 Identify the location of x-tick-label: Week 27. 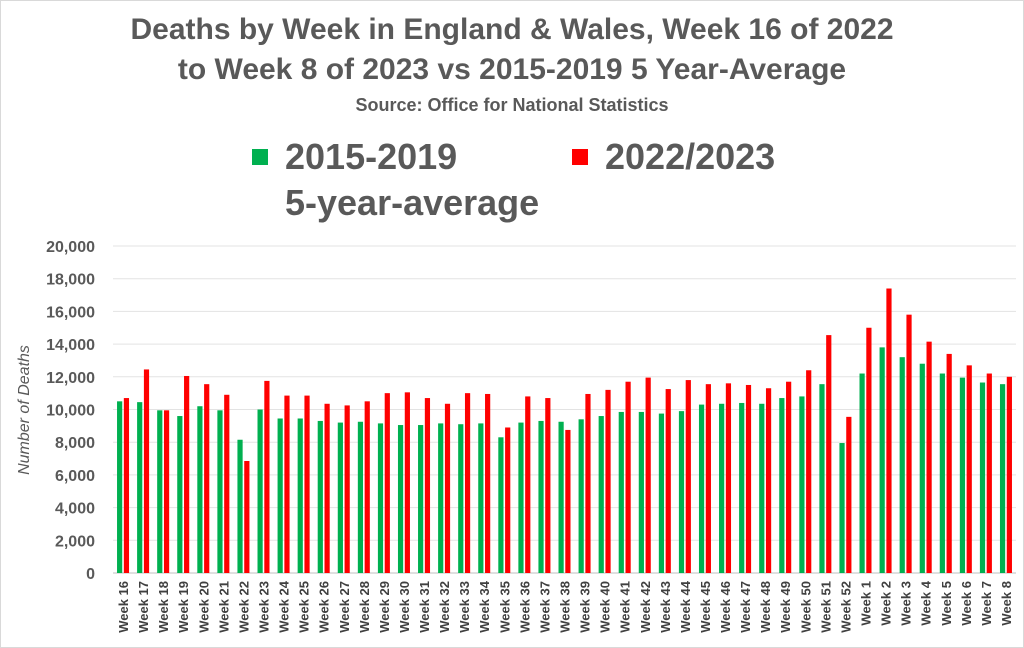
(344, 607).